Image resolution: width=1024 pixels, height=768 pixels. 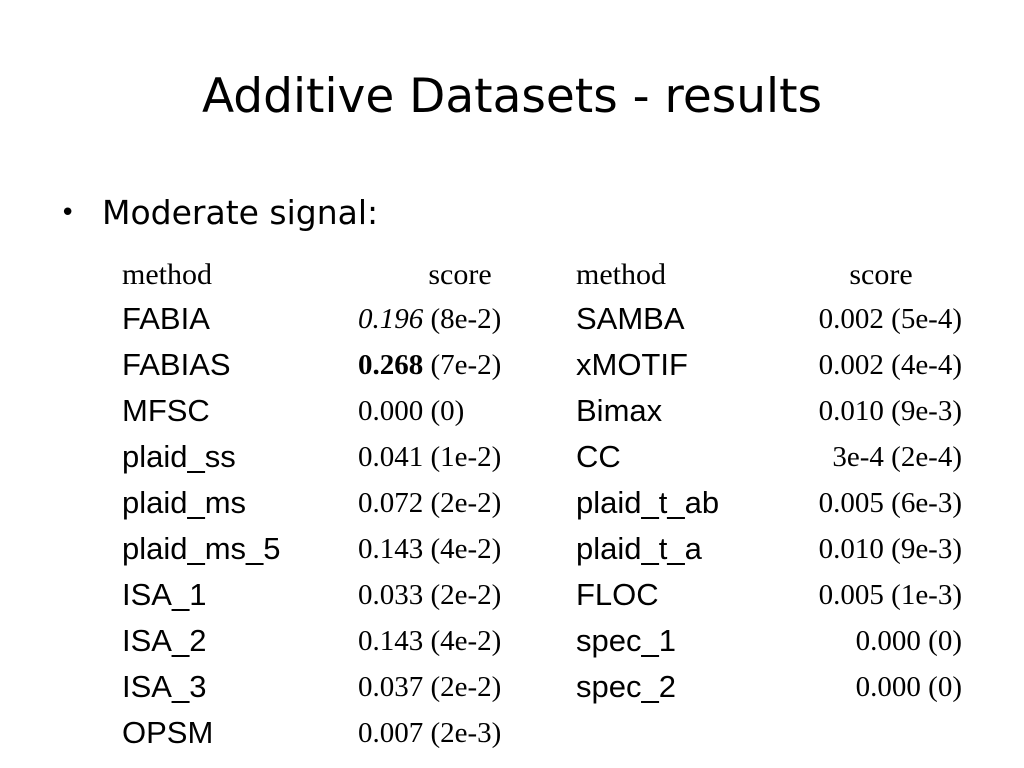 I want to click on score-value: 0.041, so click(x=391, y=456).